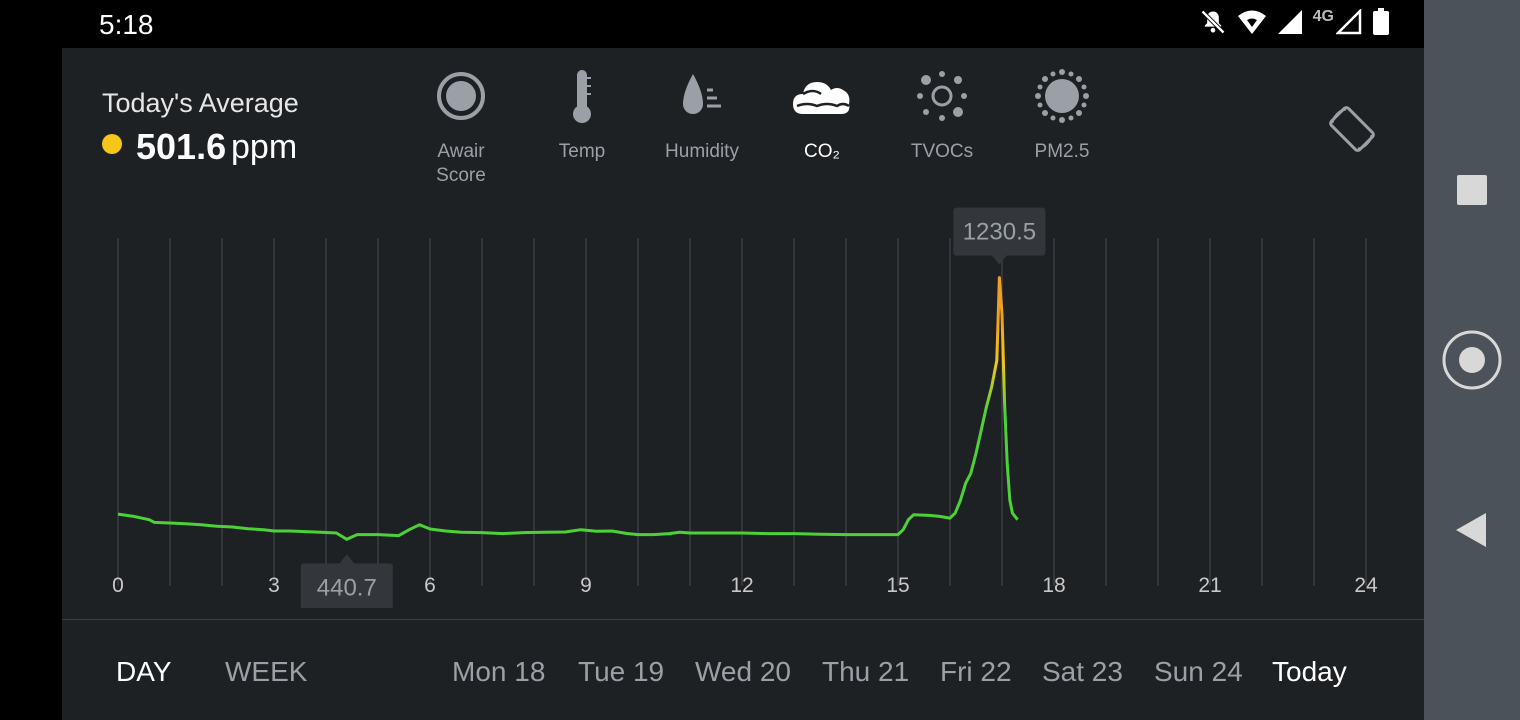 The image size is (1520, 720). I want to click on x-tick-label: 9, so click(586, 585).